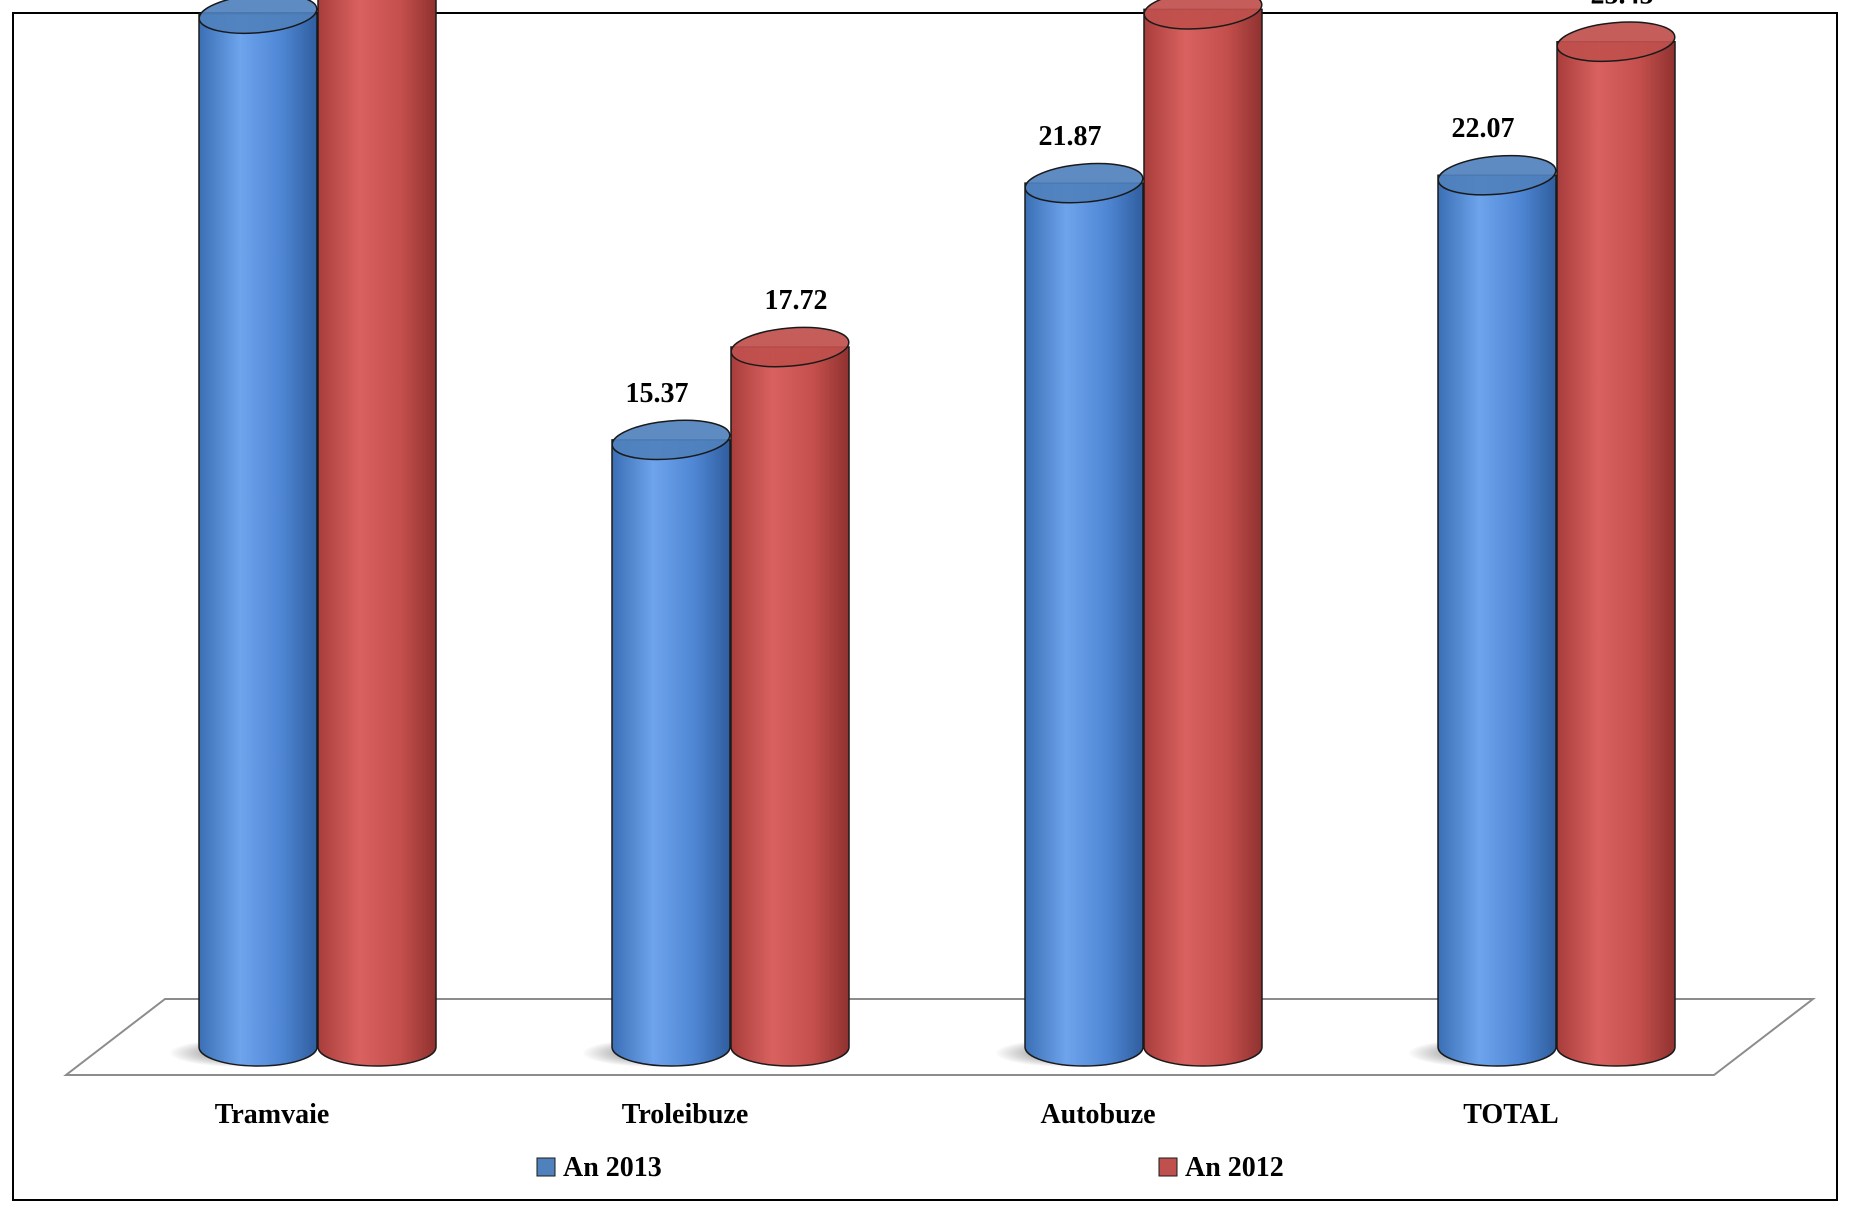 The height and width of the screenshot is (1213, 1852). What do you see at coordinates (671, 743) in the screenshot?
I see `bar-troleibuze-an-2013` at bounding box center [671, 743].